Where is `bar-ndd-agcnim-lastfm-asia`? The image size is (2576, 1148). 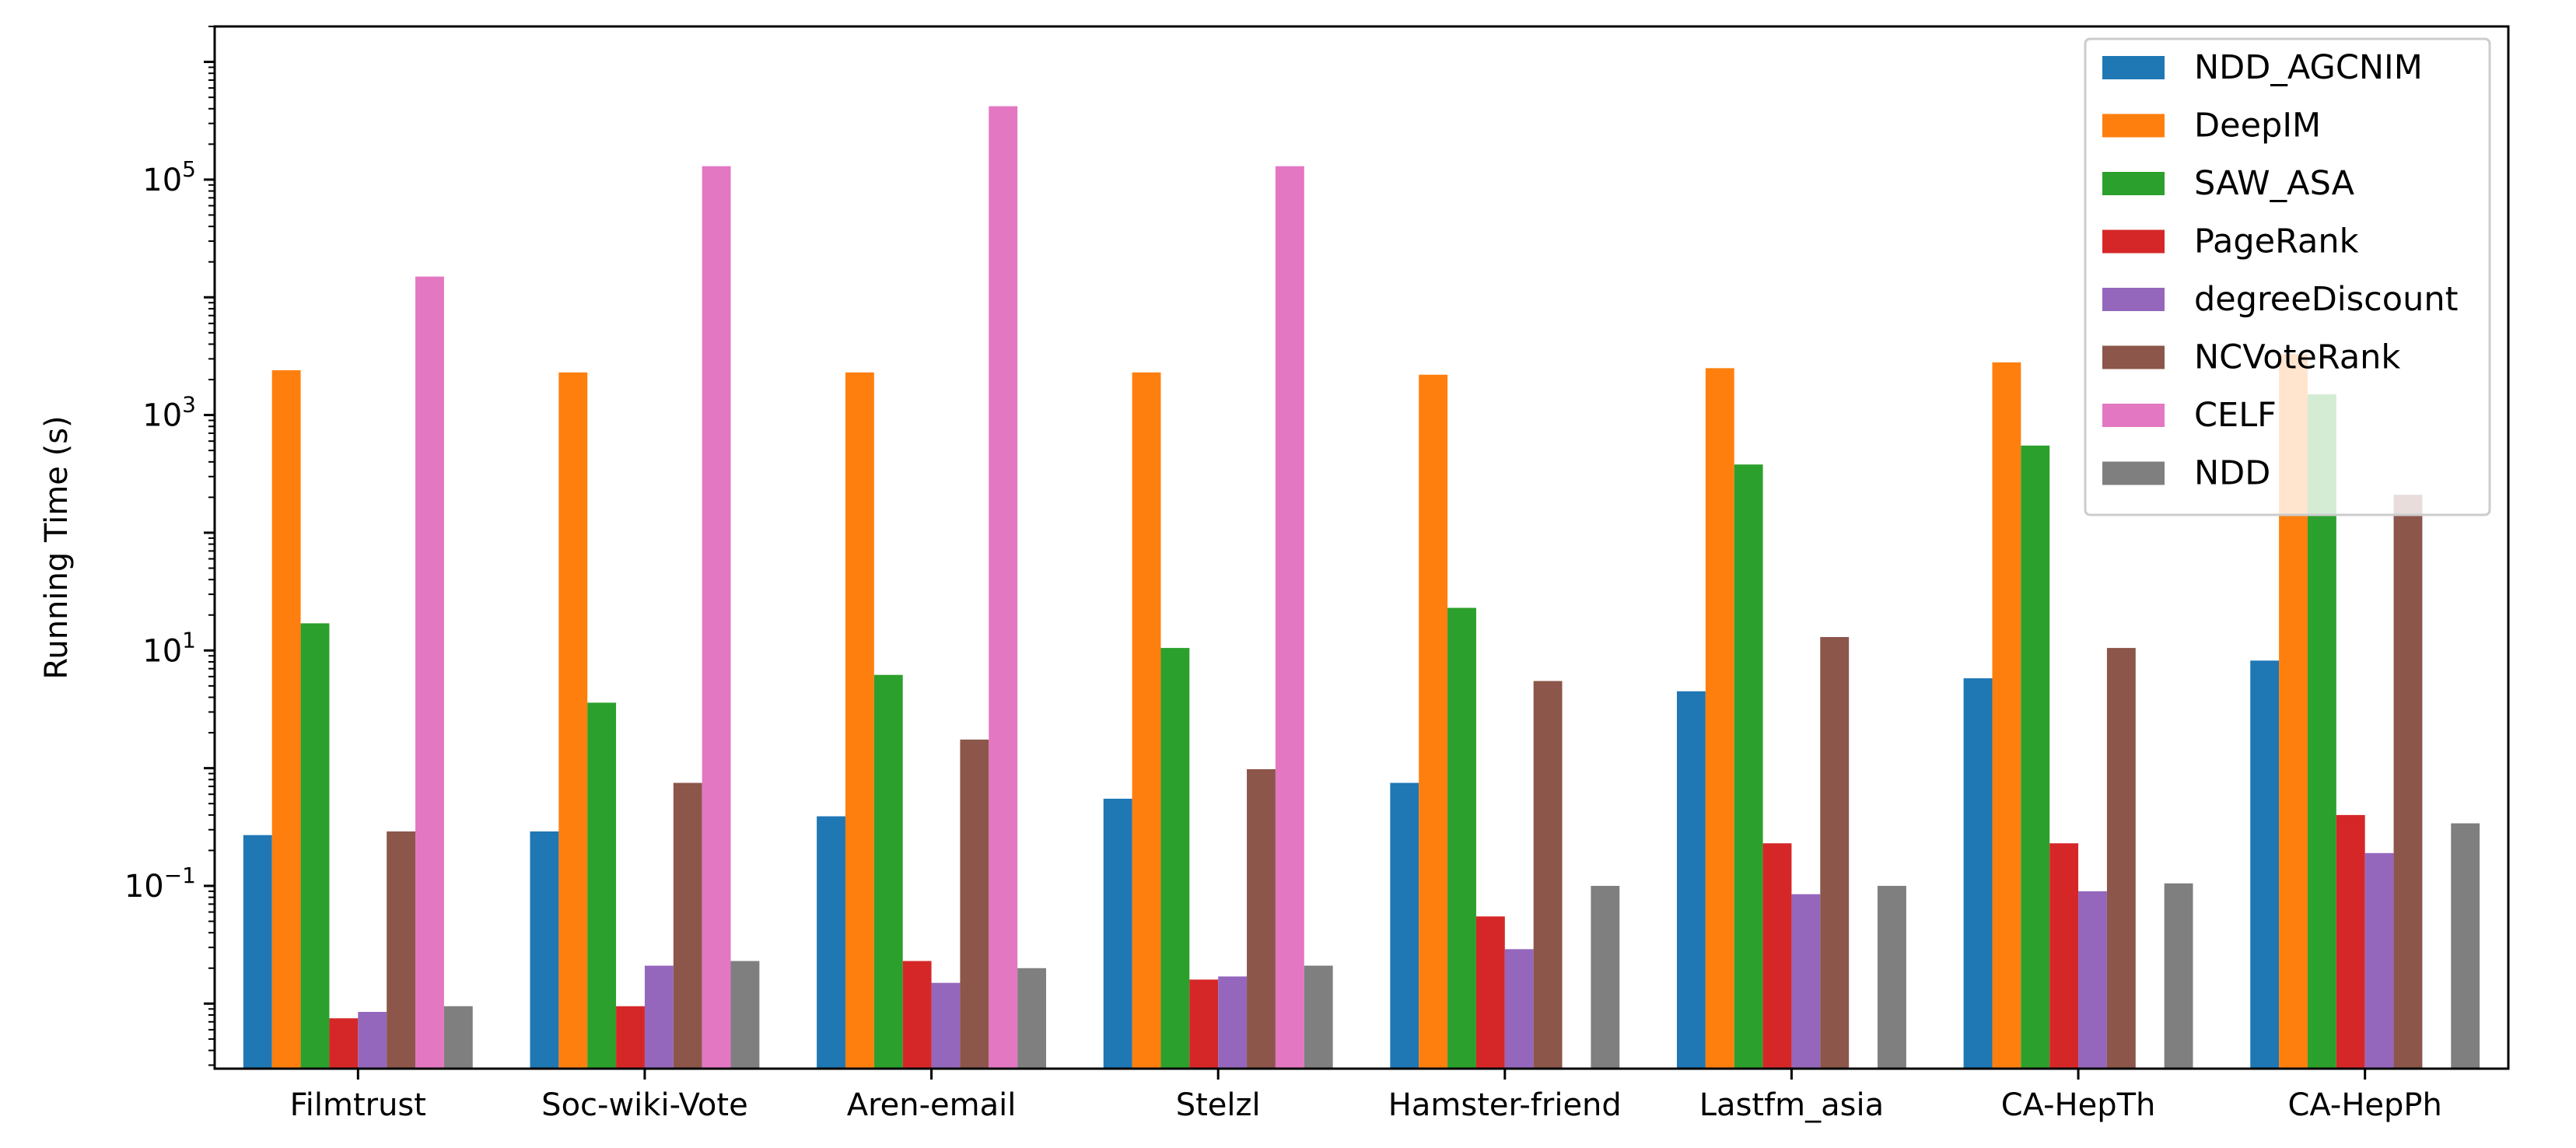
bar-ndd-agcnim-lastfm-asia is located at coordinates (1691, 880).